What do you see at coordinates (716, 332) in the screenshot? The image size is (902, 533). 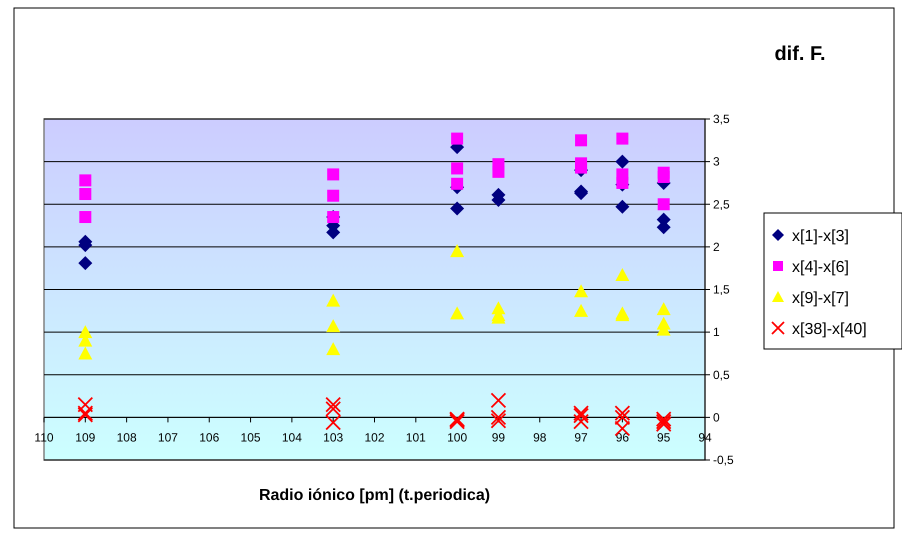 I see `y-tick-label: 1` at bounding box center [716, 332].